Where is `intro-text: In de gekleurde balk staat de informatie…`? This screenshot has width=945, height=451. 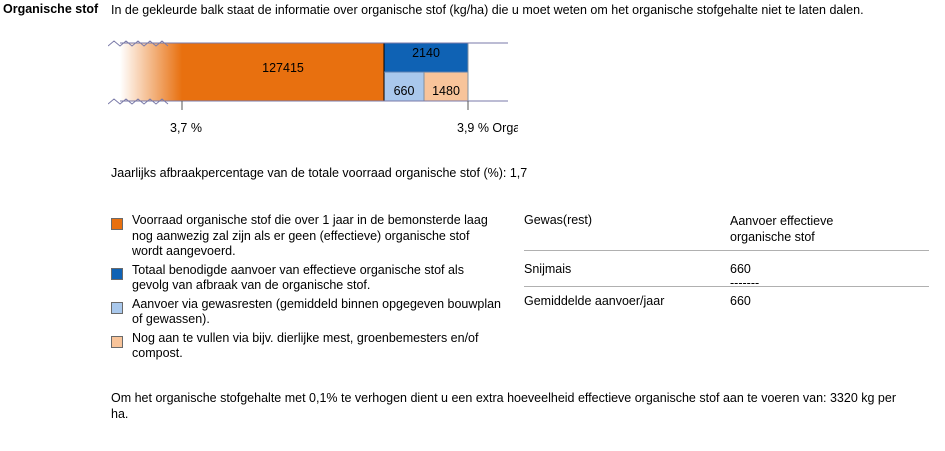
intro-text: In de gekleurde balk staat de informatie… is located at coordinates (487, 10).